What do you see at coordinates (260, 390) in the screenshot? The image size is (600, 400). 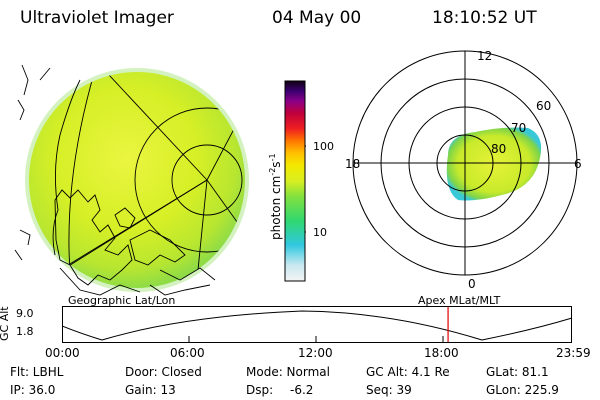 I see `dsp-info-label: Dsp:` at bounding box center [260, 390].